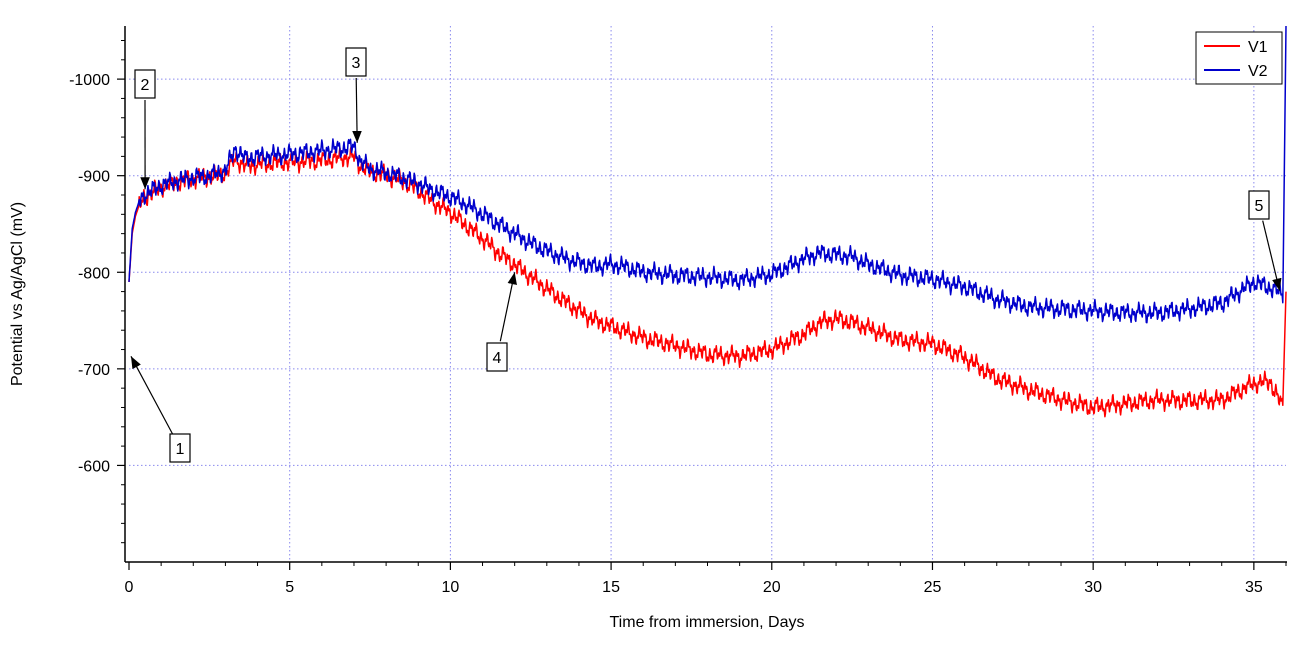 The width and height of the screenshot is (1296, 647). Describe the element at coordinates (94, 370) in the screenshot. I see `y-tick-label: -700` at that location.